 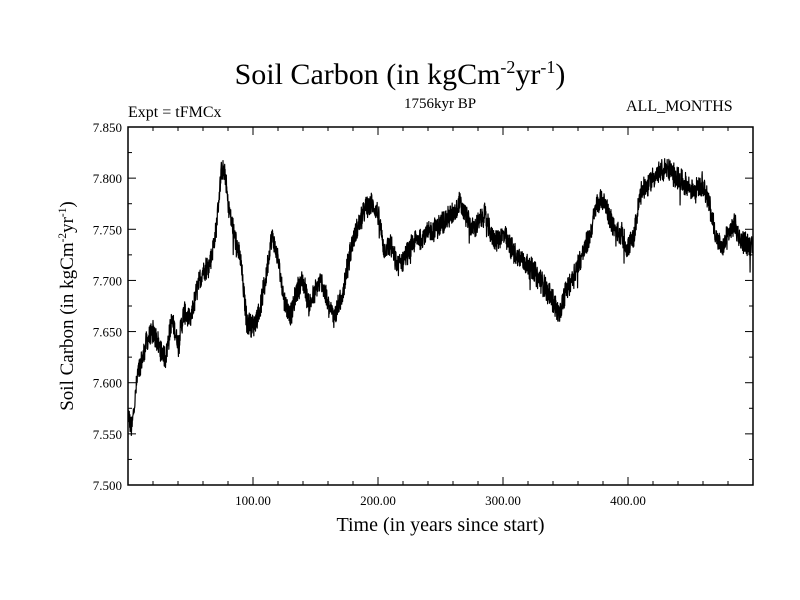 What do you see at coordinates (107, 332) in the screenshot?
I see `y-tick-label: 7.650` at bounding box center [107, 332].